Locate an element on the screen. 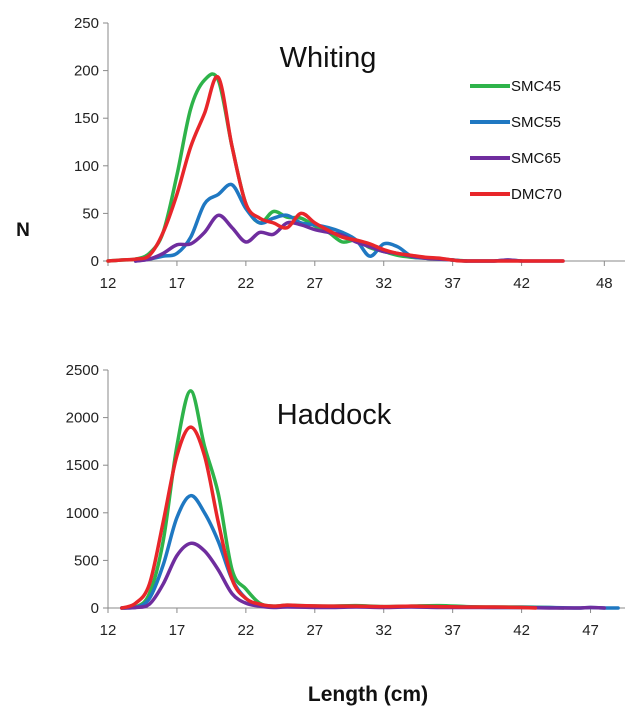 Image resolution: width=625 pixels, height=710 pixels. legend-item-smc45: SMC45 is located at coordinates (515, 86).